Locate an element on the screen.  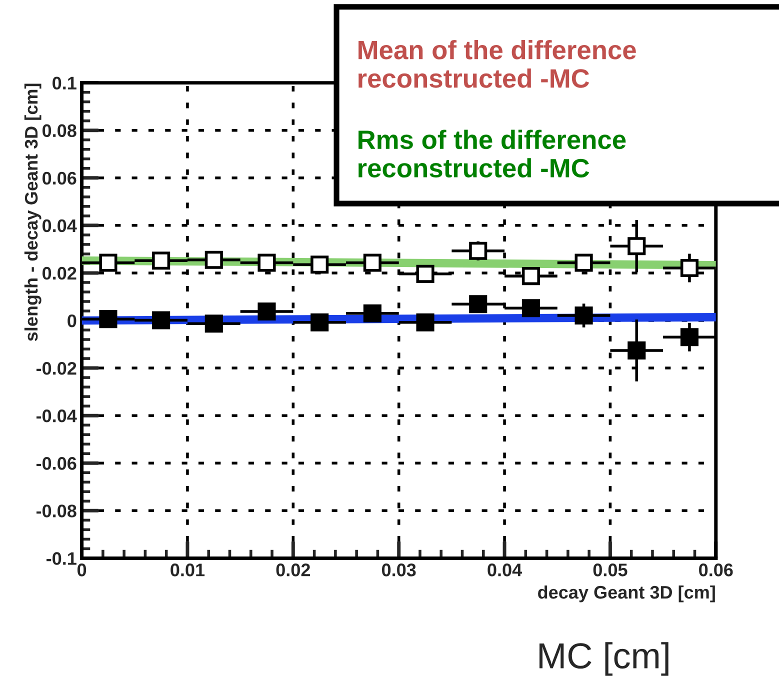
y-tick-label: -0.1 is located at coordinates (61, 558).